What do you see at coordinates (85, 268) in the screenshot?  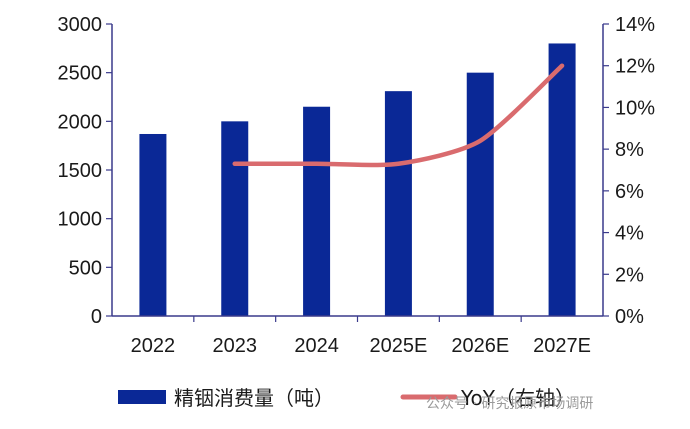 I see `left-tick-label: 500` at bounding box center [85, 268].